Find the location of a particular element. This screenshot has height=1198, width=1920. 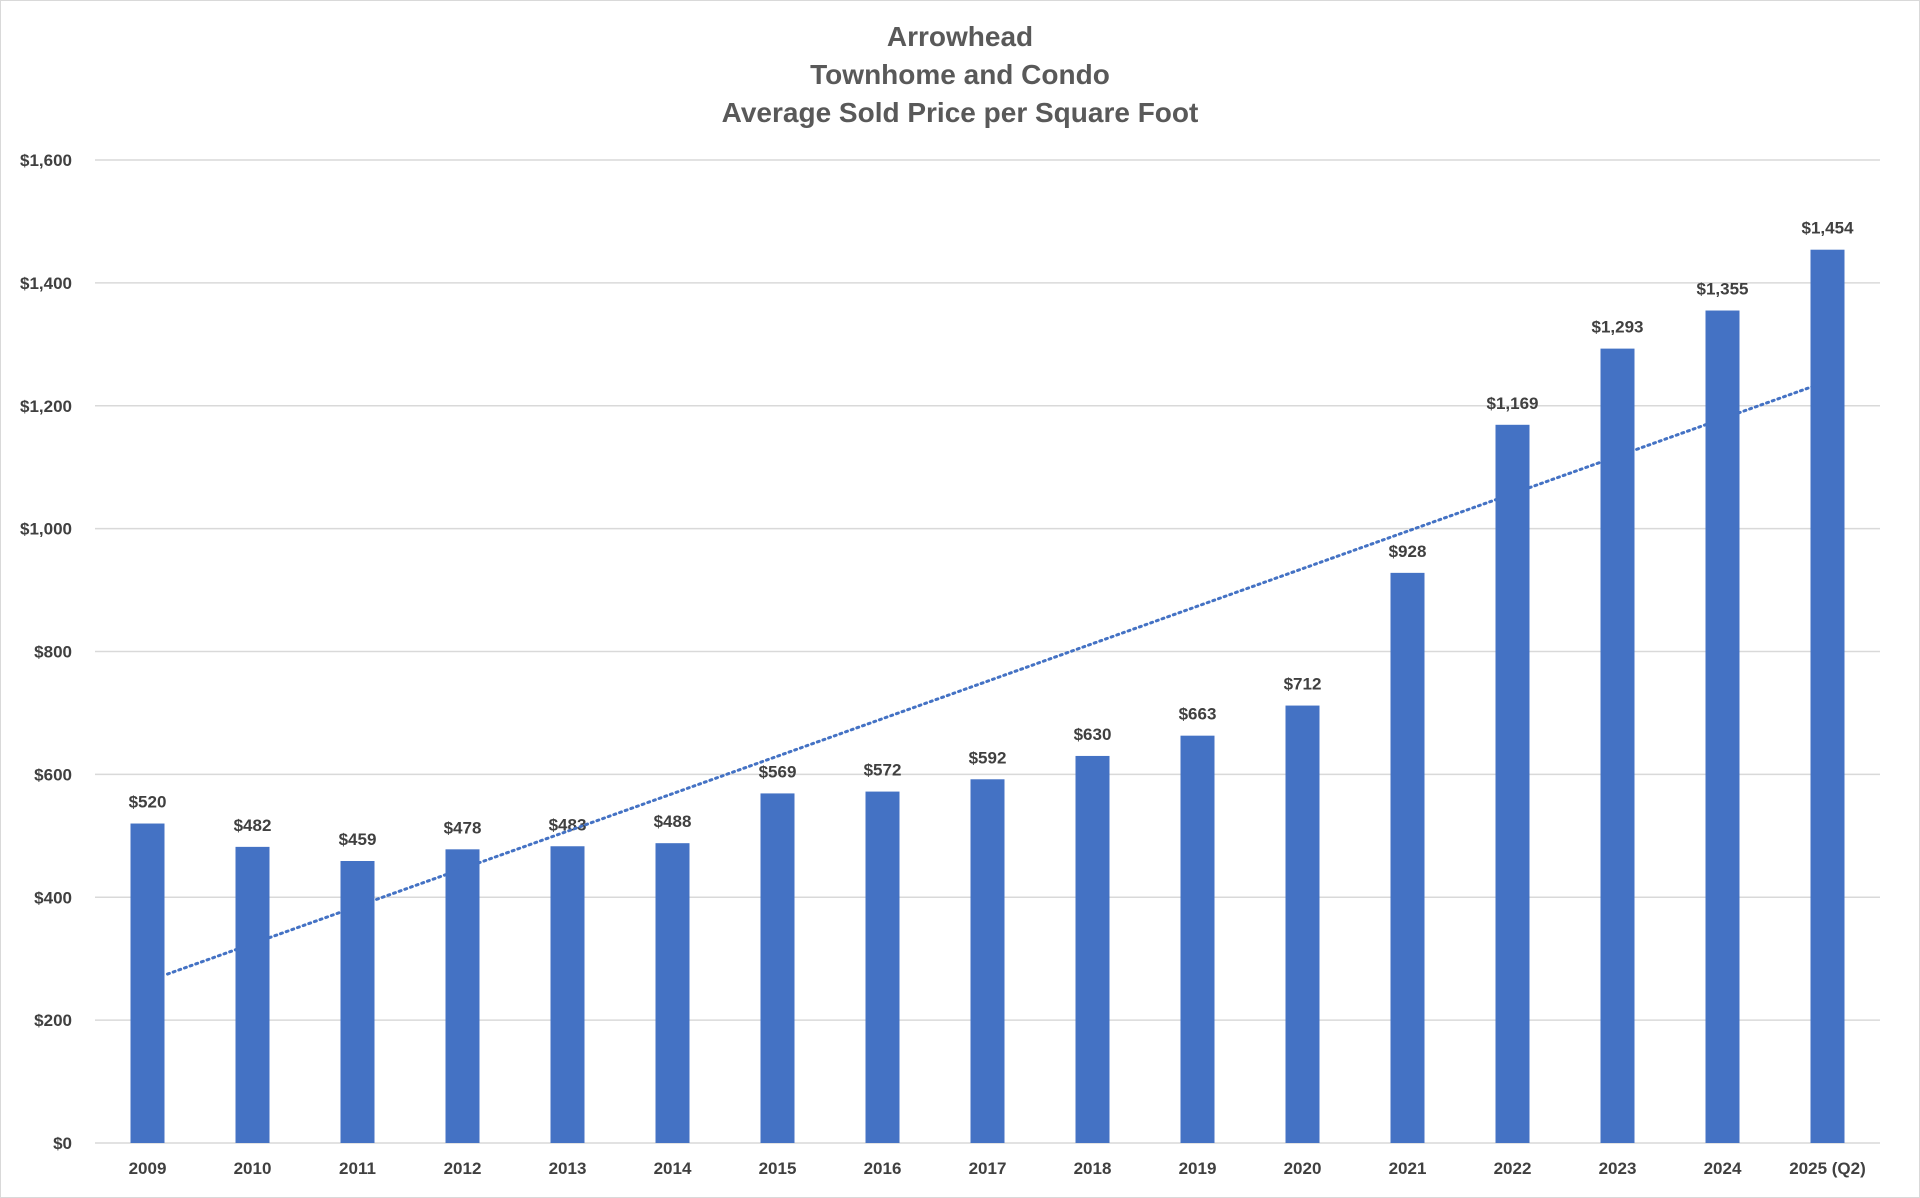

x-tick-label: 2022 is located at coordinates (1513, 1168).